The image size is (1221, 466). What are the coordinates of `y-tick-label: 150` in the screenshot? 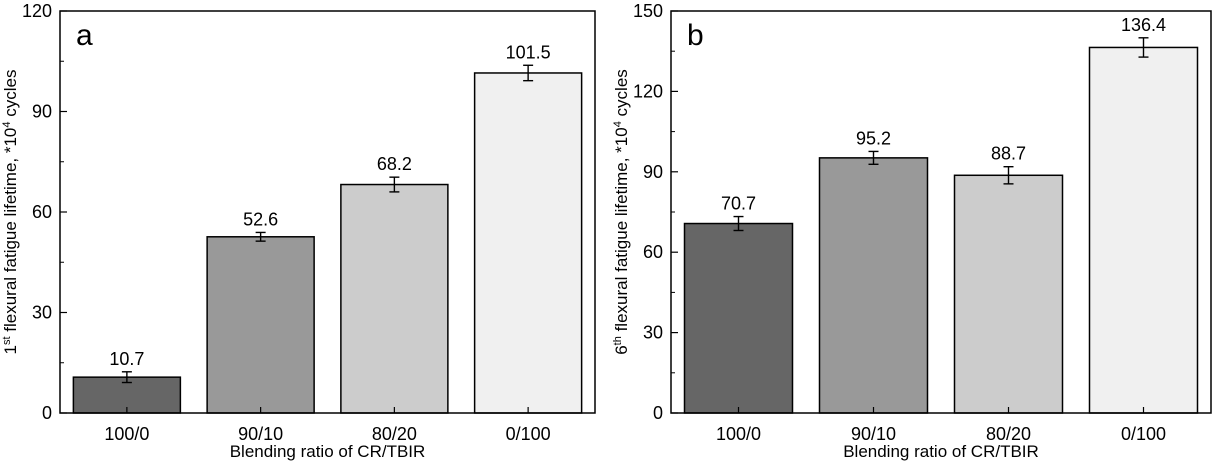 It's located at (648, 11).